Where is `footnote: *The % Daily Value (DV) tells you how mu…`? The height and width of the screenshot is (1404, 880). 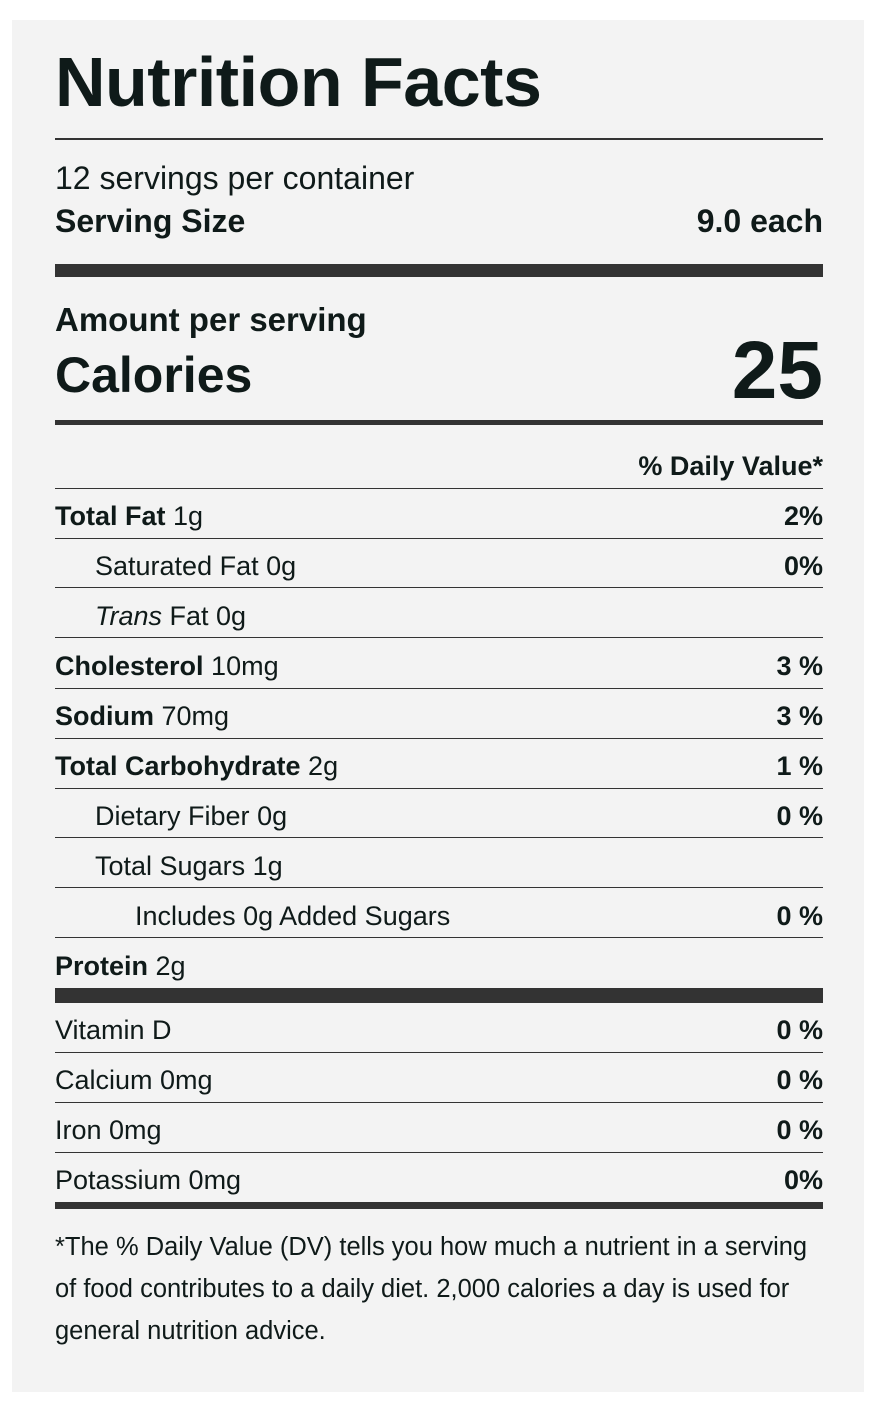
footnote: *The % Daily Value (DV) tells you how mu… is located at coordinates (431, 1289).